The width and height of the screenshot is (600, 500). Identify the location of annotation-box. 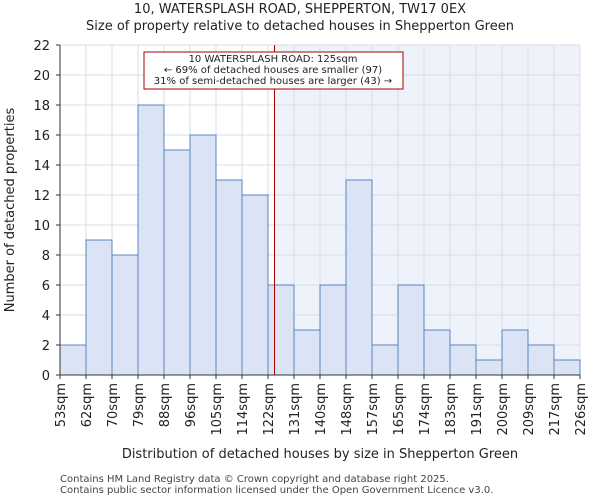
(273, 70).